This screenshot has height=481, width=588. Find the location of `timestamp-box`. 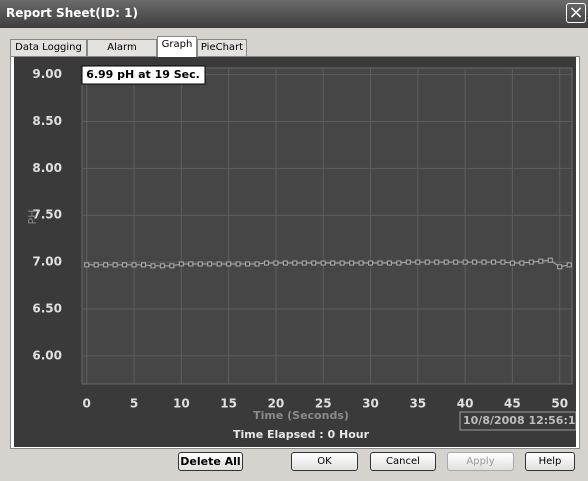

timestamp-box is located at coordinates (517, 421).